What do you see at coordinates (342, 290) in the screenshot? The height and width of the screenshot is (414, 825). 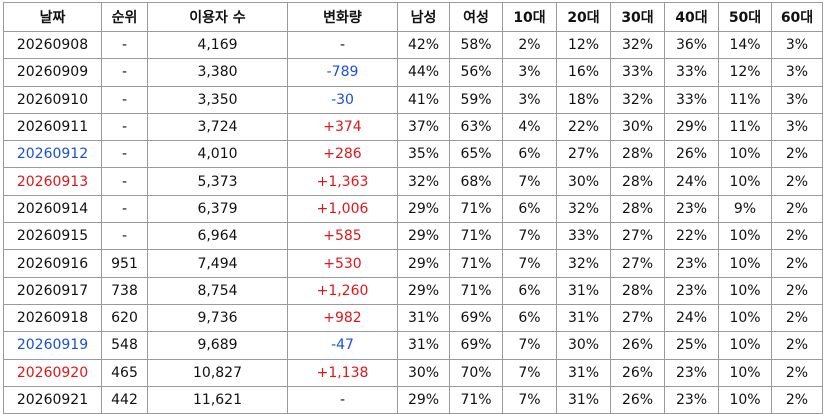 I see `cell: +1,260` at bounding box center [342, 290].